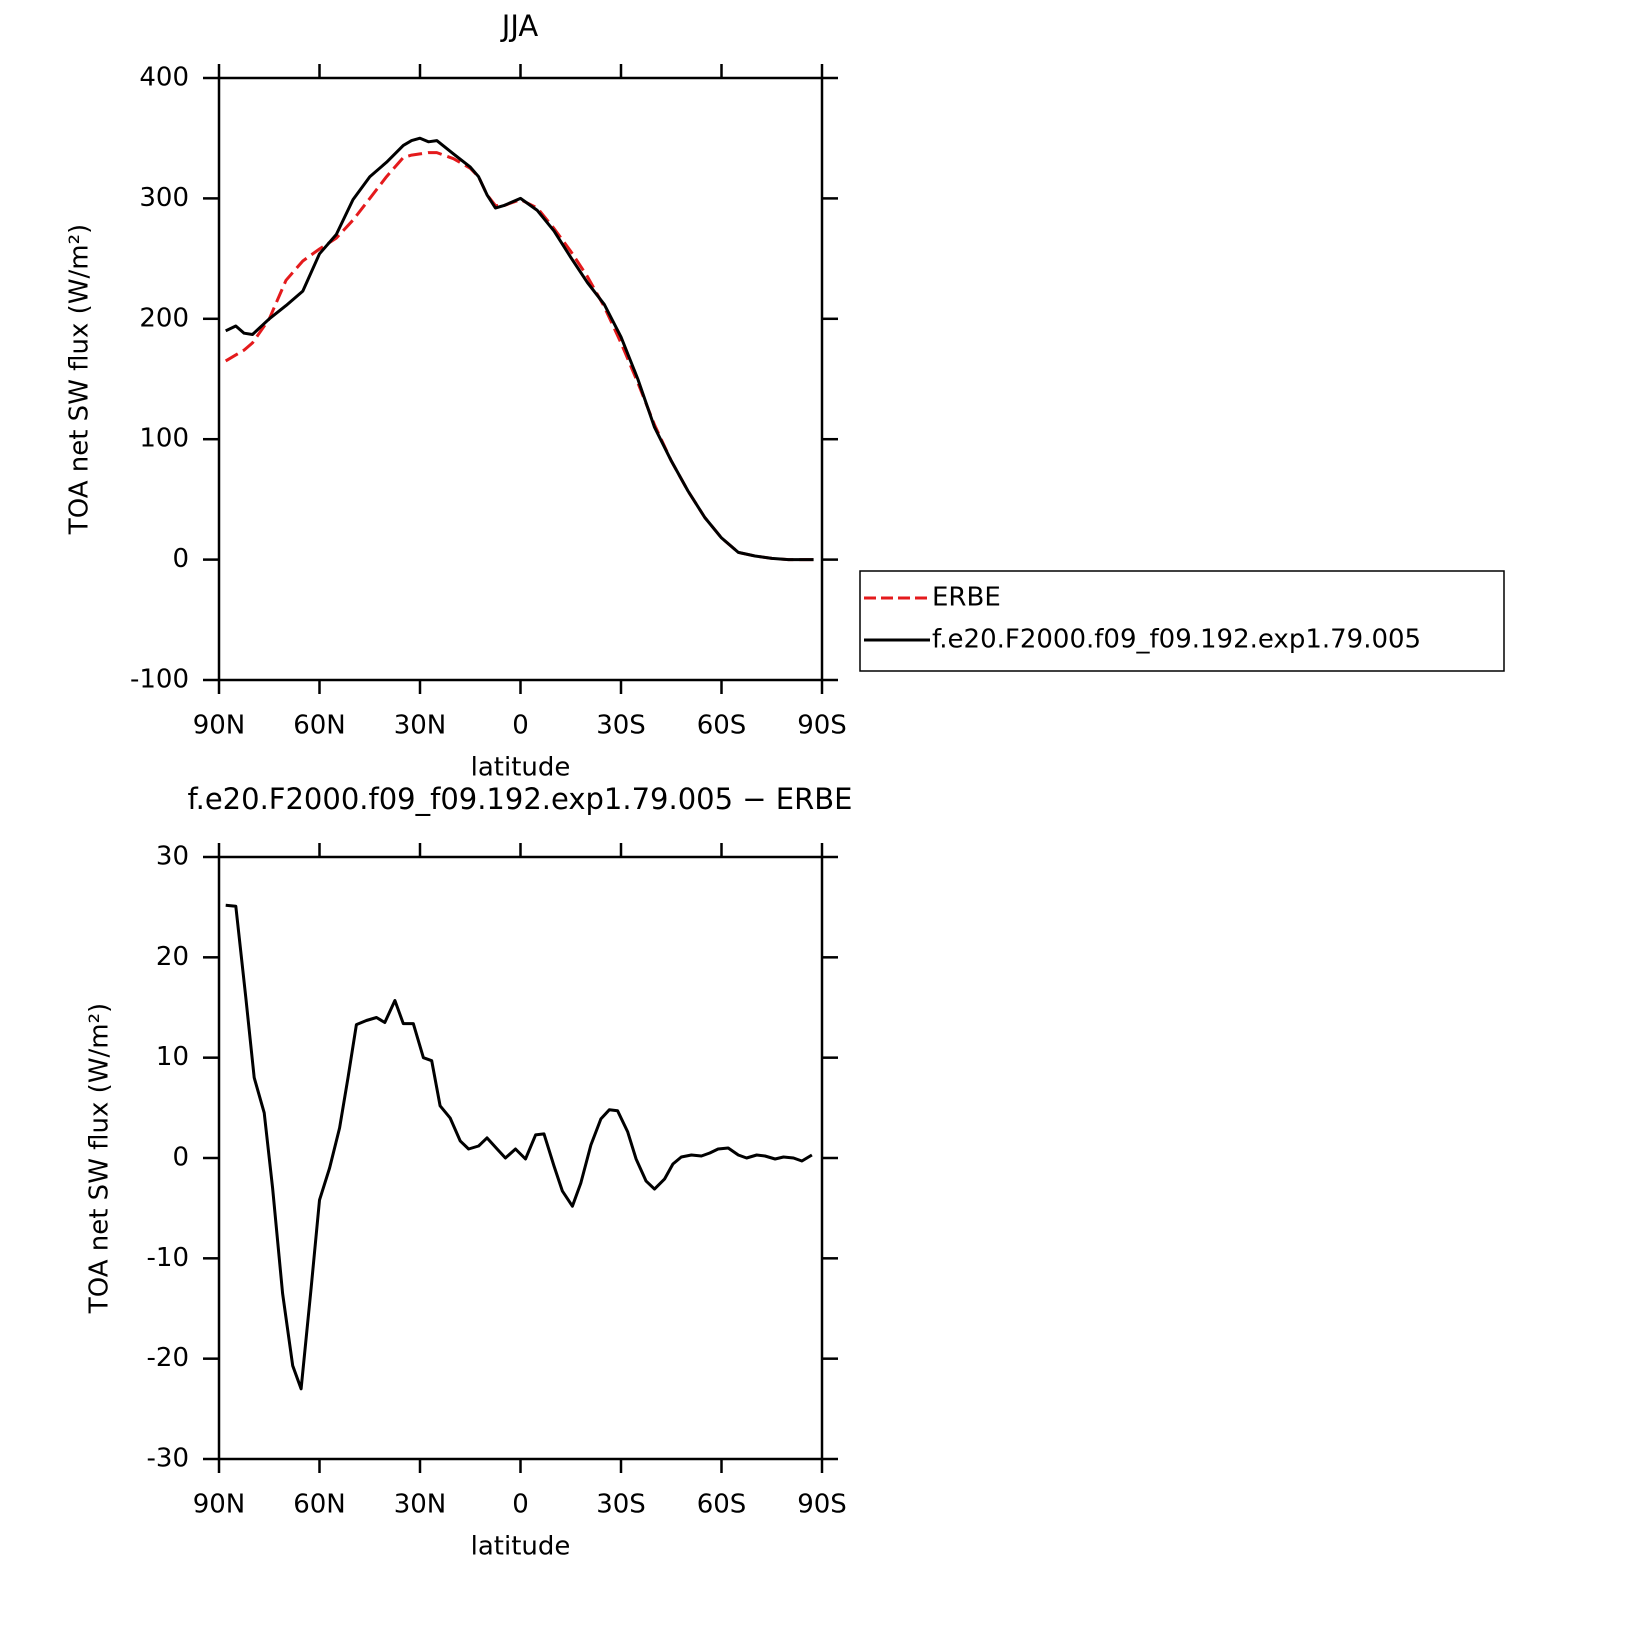 This screenshot has height=1630, width=1630. I want to click on legend: ERBE f.e20.F2000.f09_f09.192.exp1.79.005, so click(1182, 621).